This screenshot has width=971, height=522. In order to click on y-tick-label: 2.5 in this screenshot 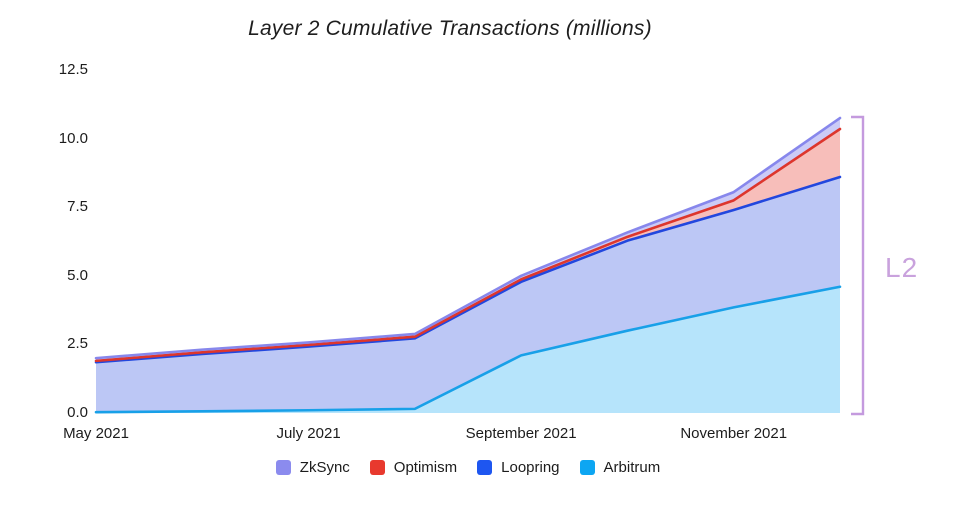, I will do `click(77, 344)`.